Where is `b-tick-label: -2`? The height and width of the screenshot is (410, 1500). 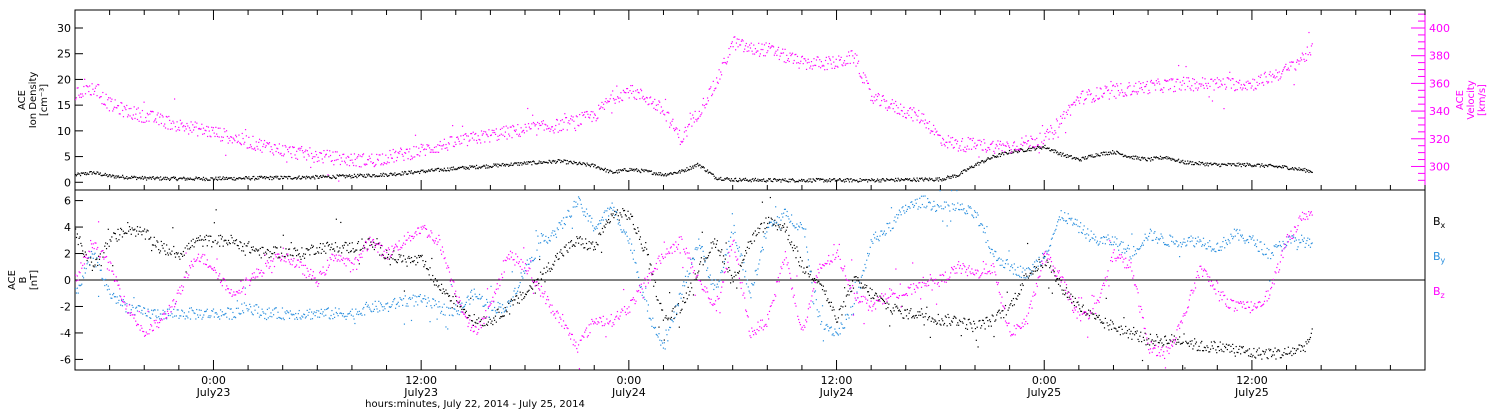 b-tick-label: -2 is located at coordinates (65, 306).